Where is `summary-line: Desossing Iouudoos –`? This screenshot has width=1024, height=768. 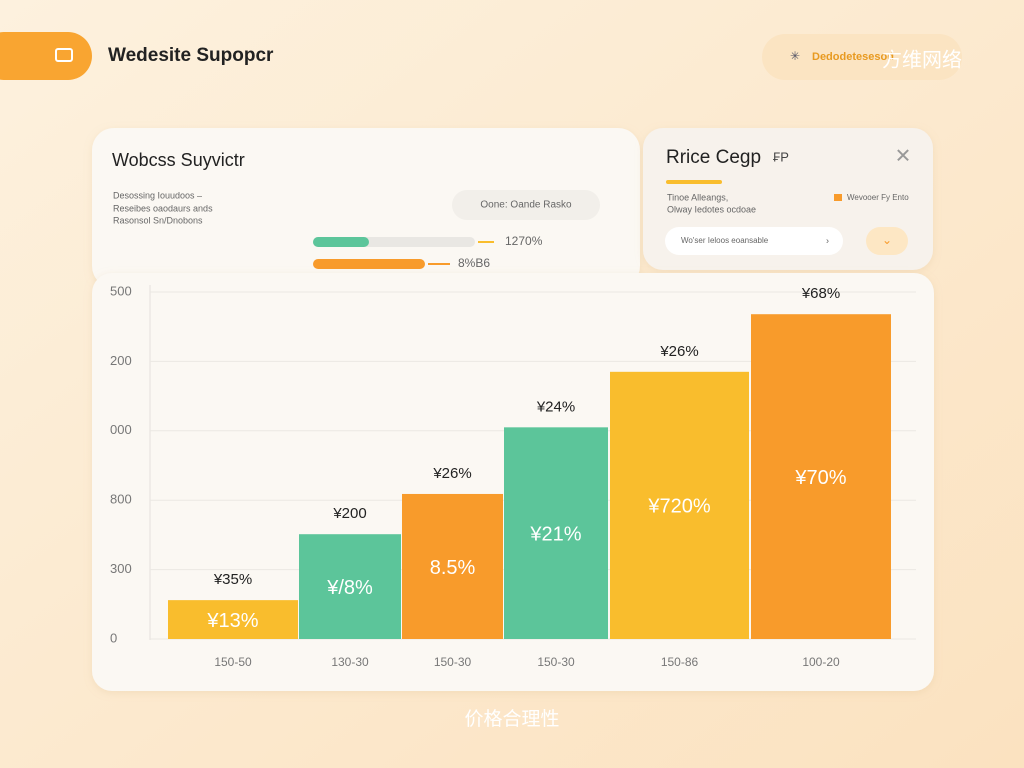
summary-line: Desossing Iouudoos – is located at coordinates (157, 195).